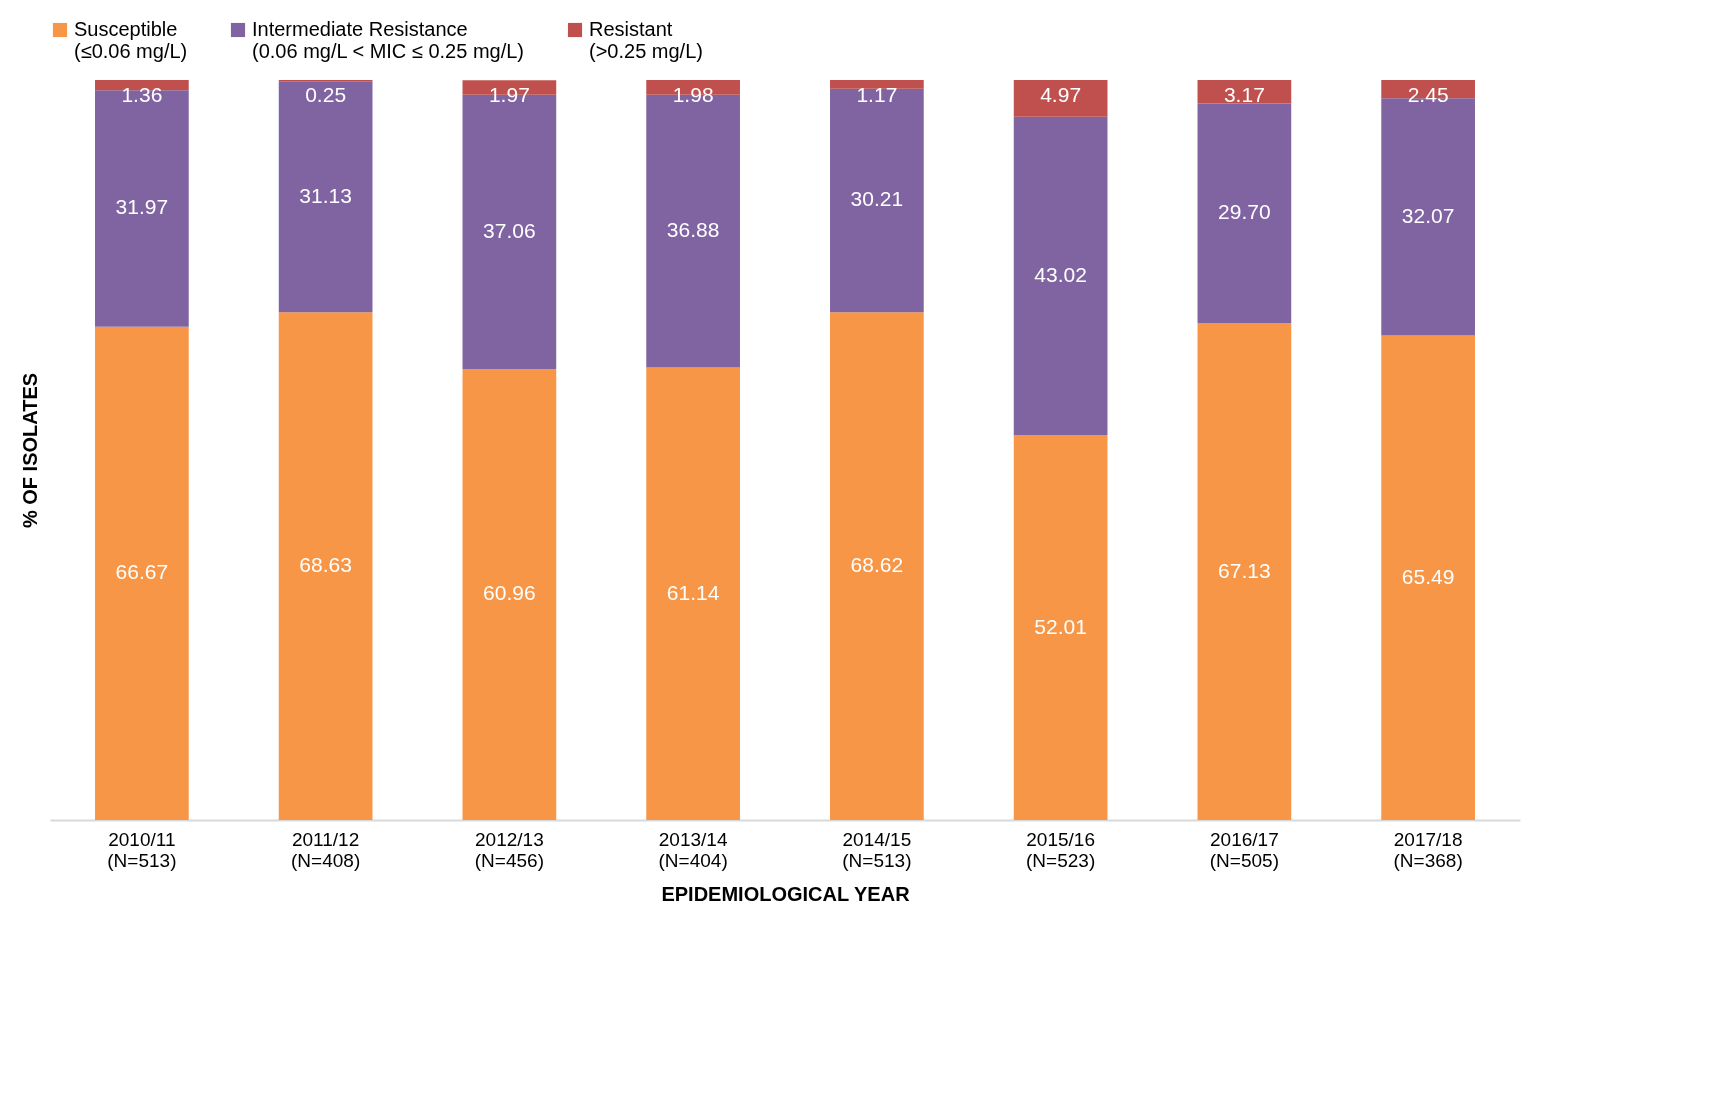  I want to click on data-label: 2.45, so click(1428, 94).